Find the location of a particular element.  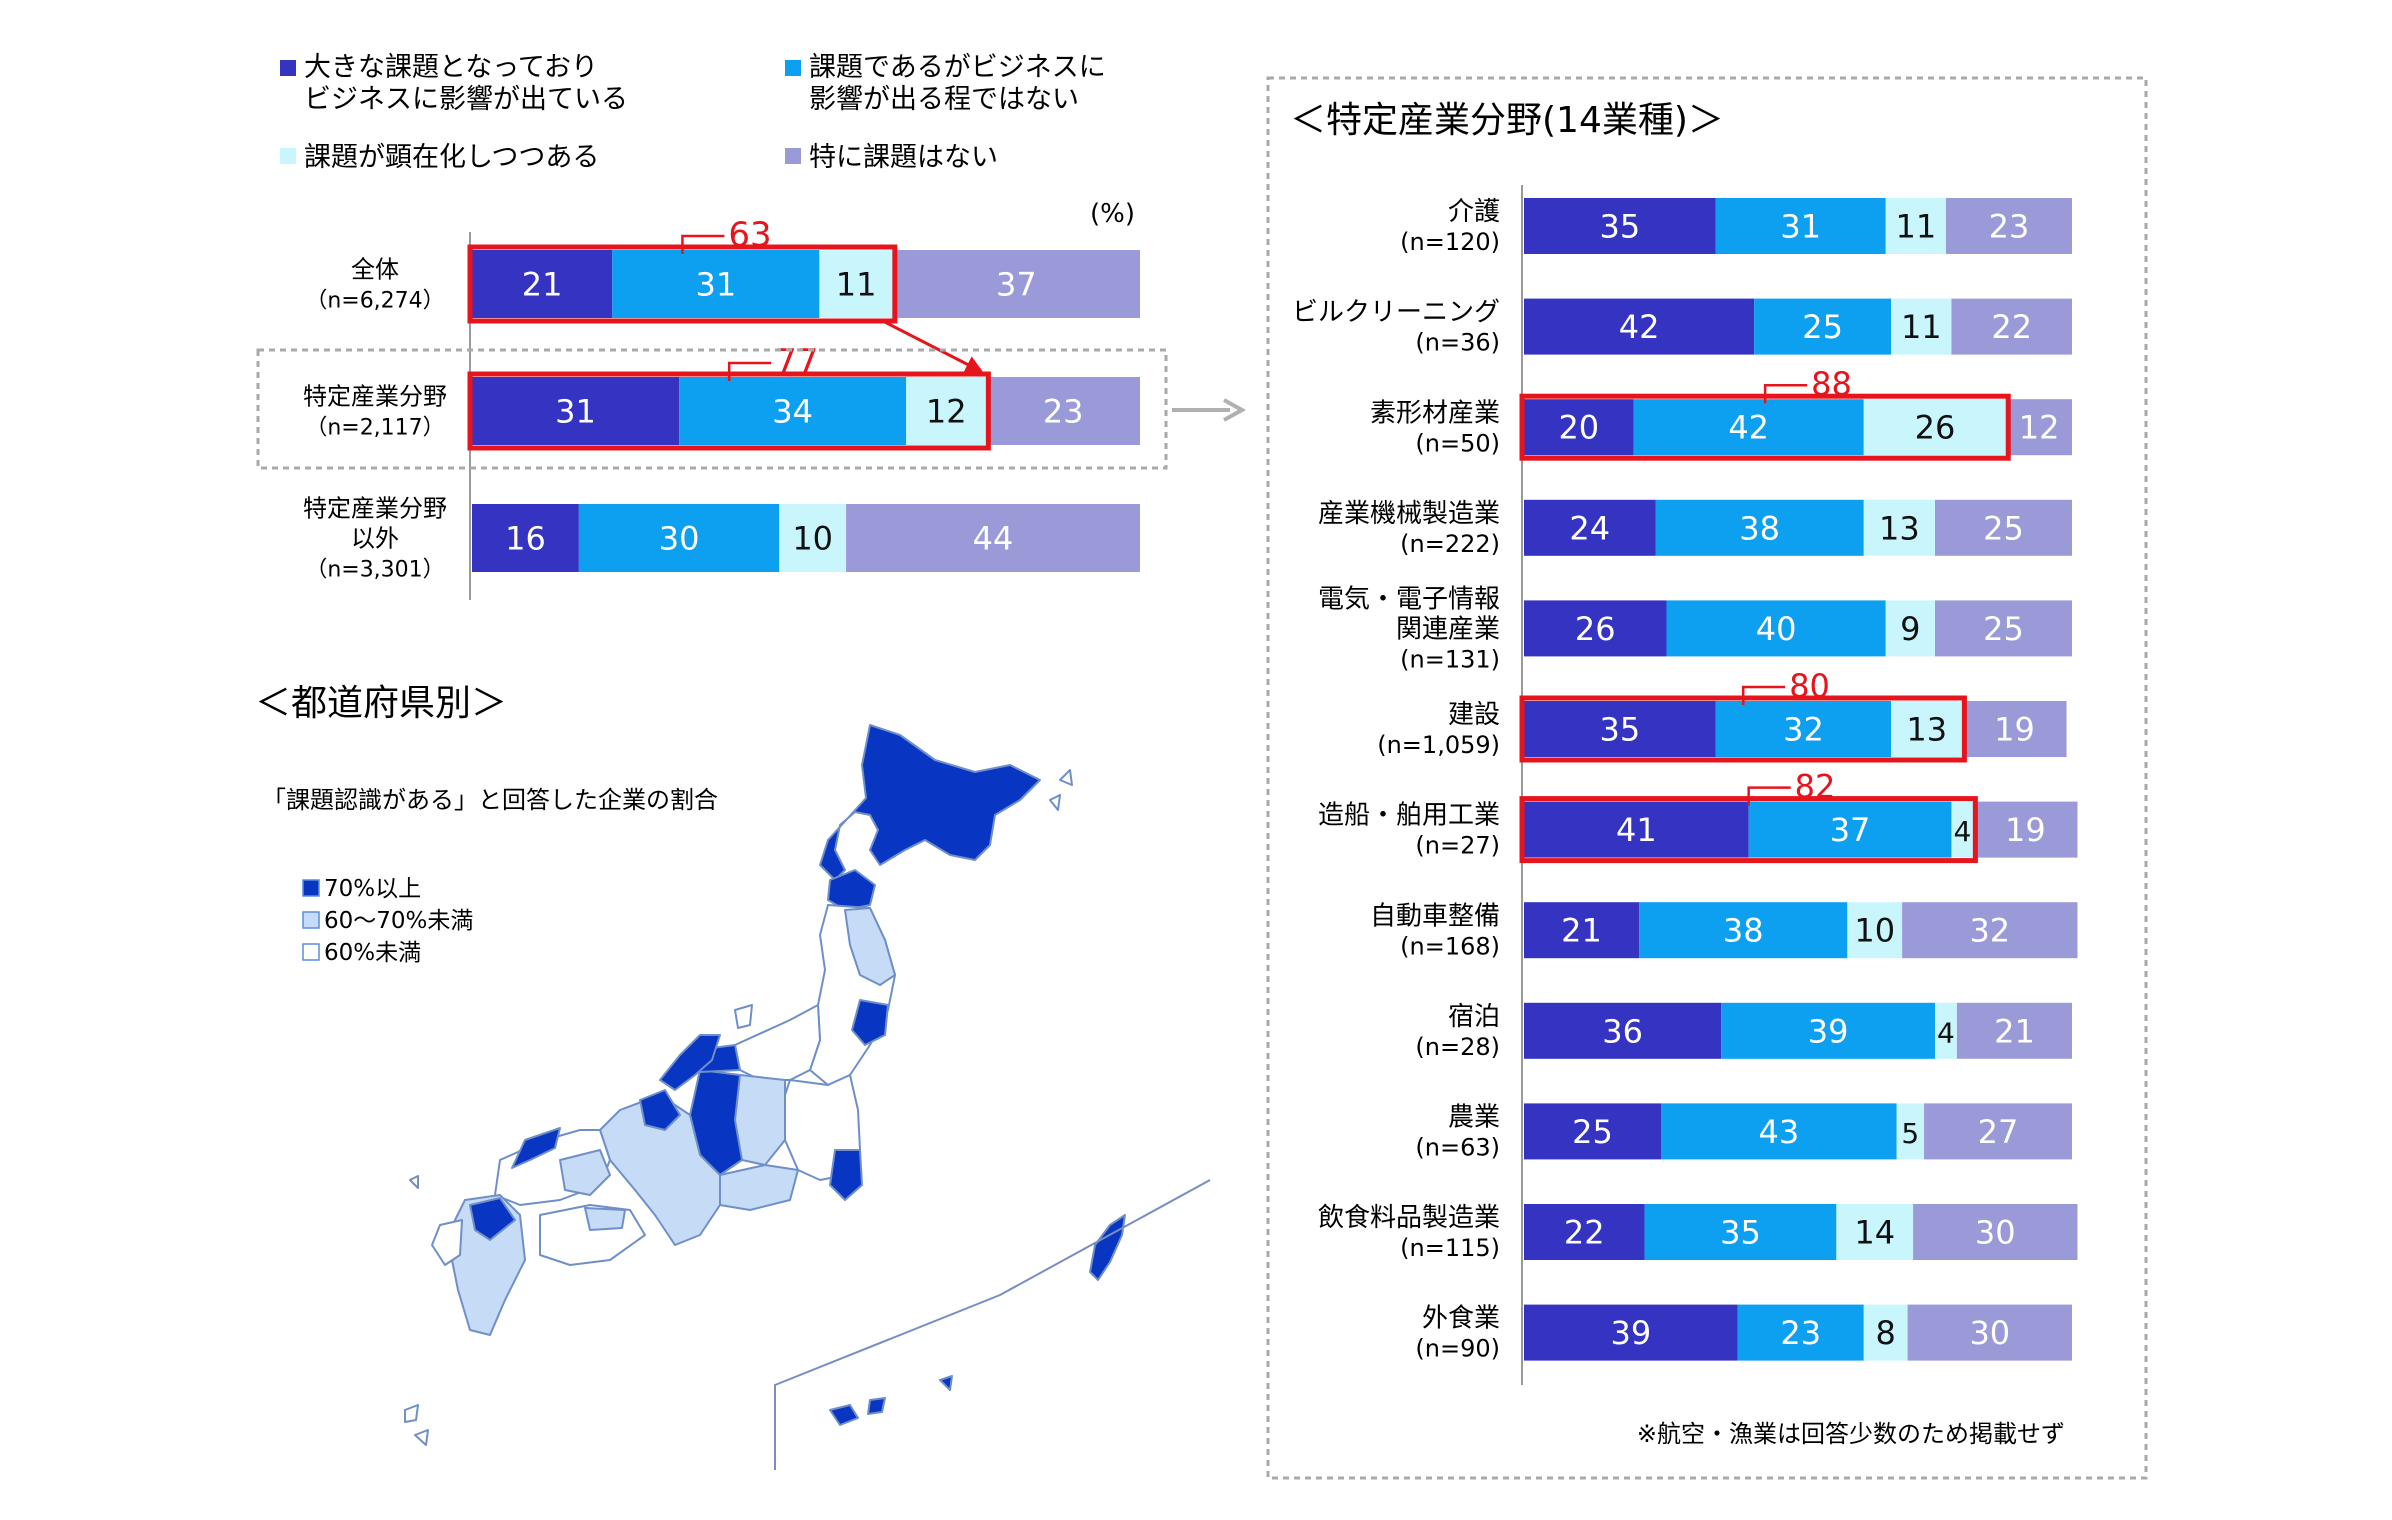

category-label: 特定産業分野 is located at coordinates (375, 508).